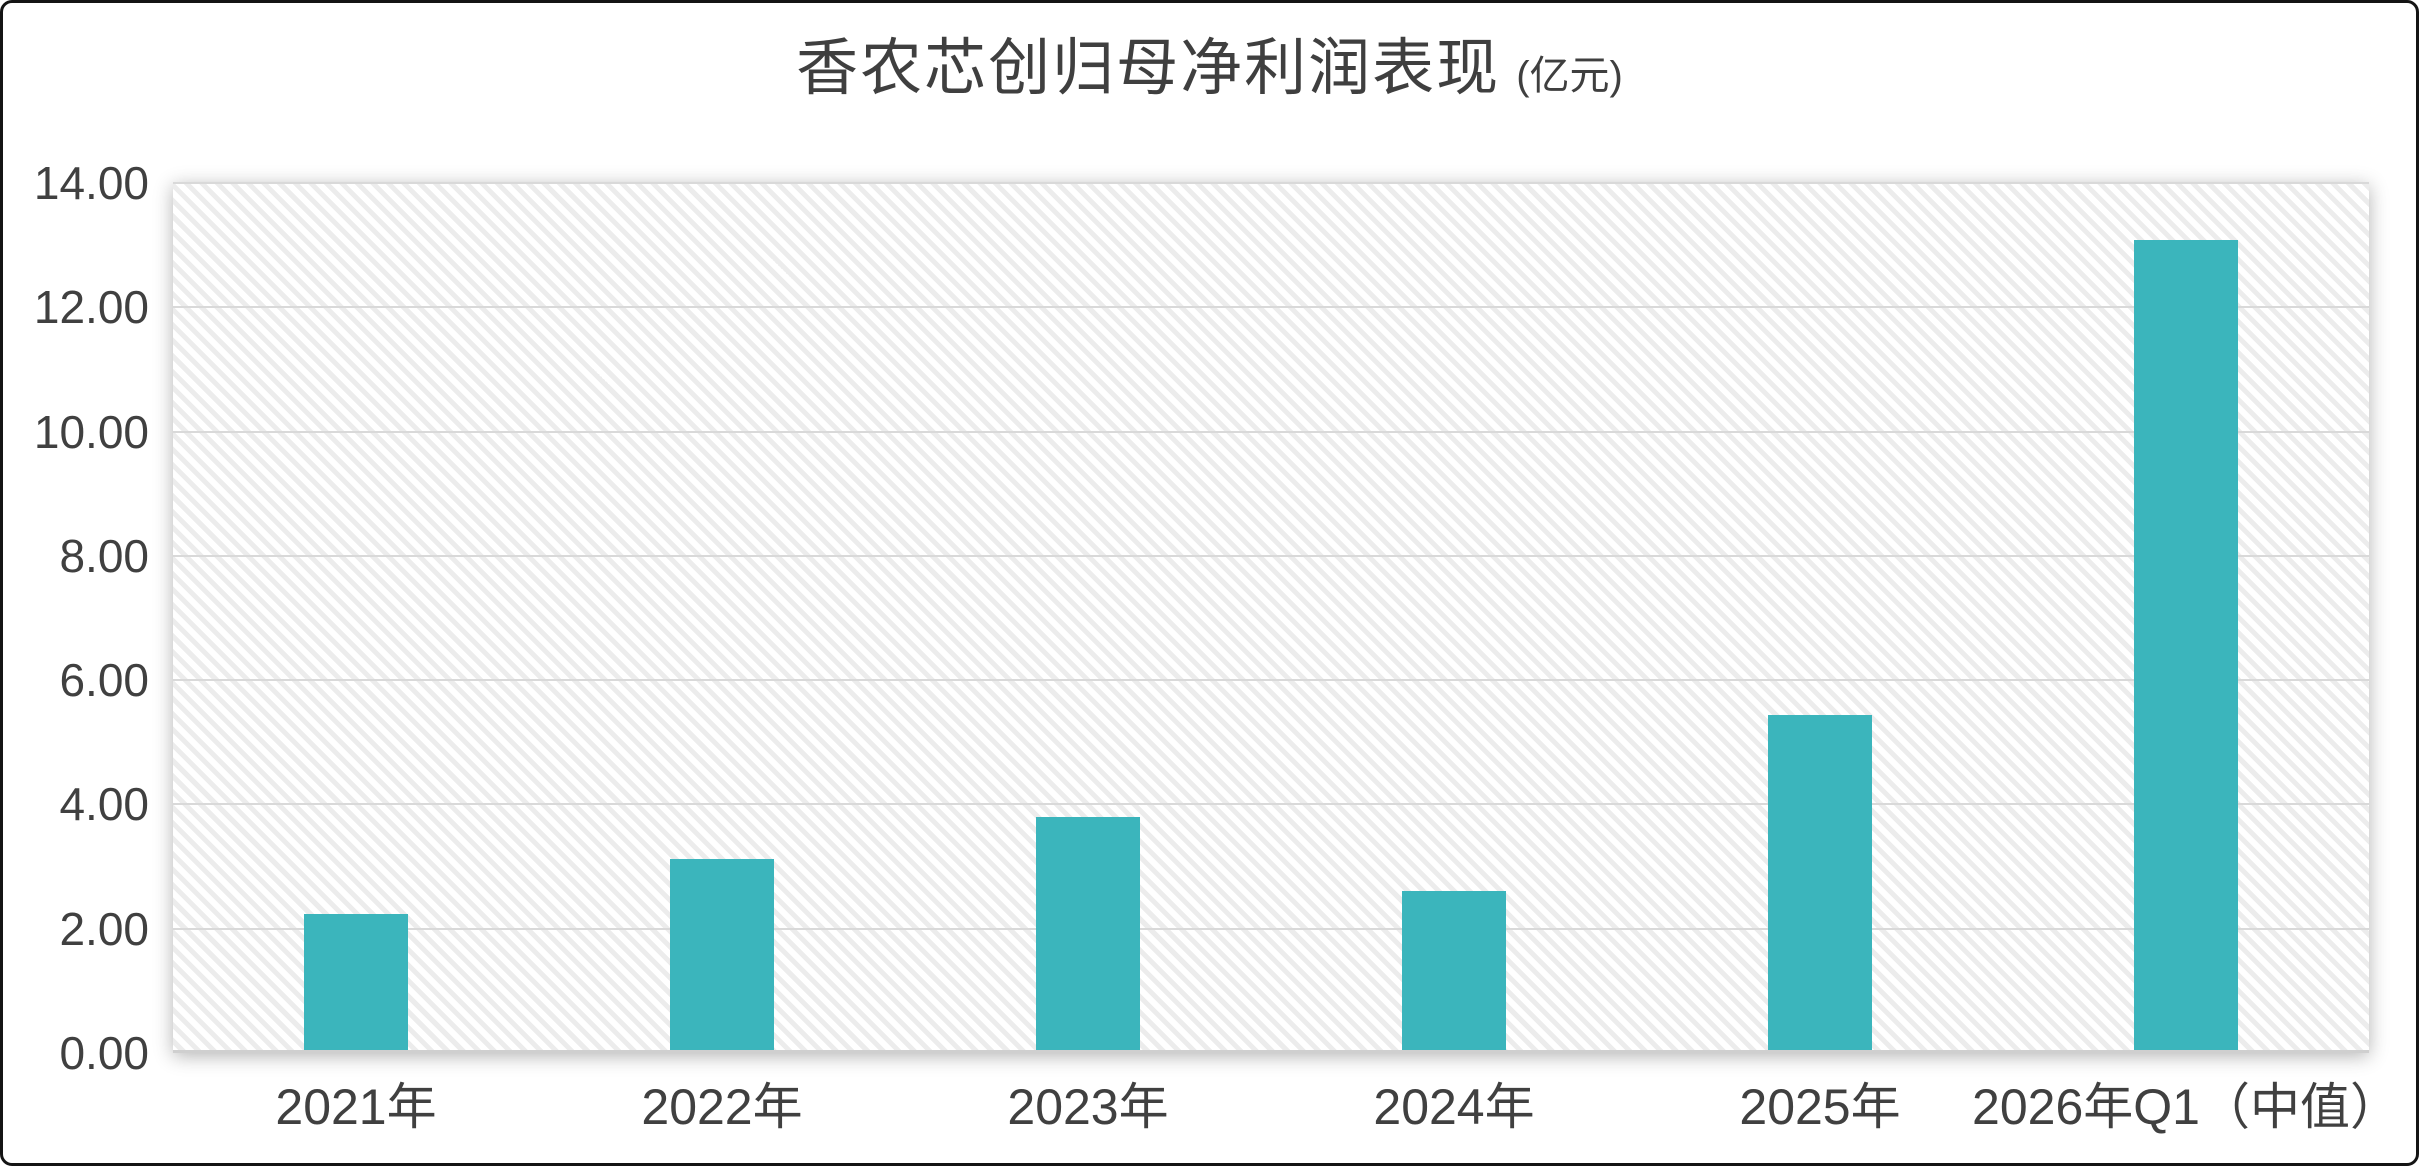  What do you see at coordinates (91, 183) in the screenshot?
I see `y-axis-tick-label: 14.00` at bounding box center [91, 183].